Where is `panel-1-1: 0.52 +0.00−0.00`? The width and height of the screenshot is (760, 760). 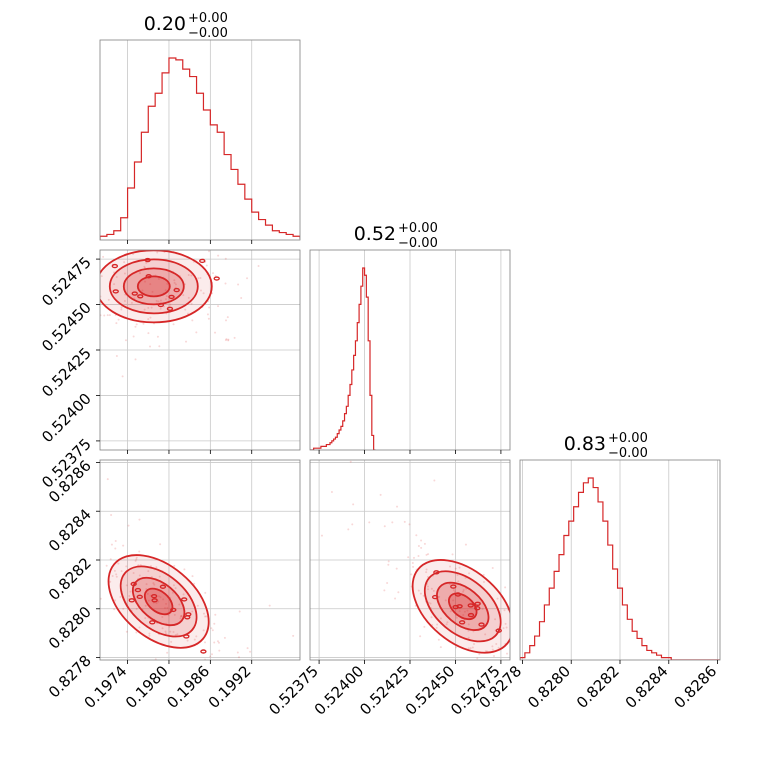
panel-1-1: 0.52 +0.00−0.00 is located at coordinates (410, 337).